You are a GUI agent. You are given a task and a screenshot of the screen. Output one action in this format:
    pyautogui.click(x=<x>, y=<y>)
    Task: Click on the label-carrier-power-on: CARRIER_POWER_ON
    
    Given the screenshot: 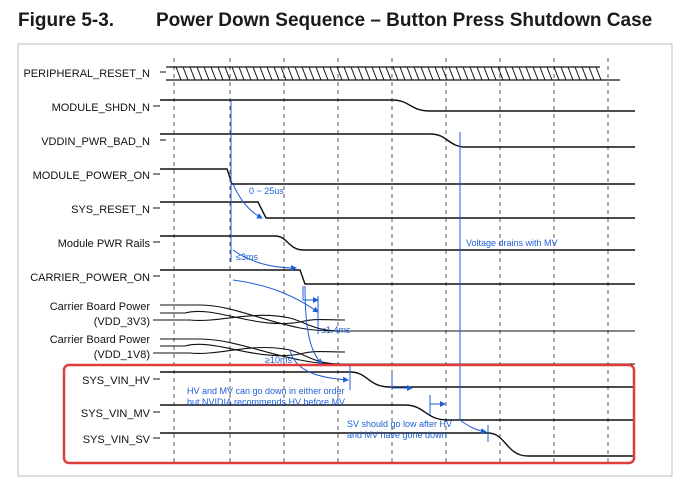 What is the action you would take?
    pyautogui.click(x=90, y=278)
    